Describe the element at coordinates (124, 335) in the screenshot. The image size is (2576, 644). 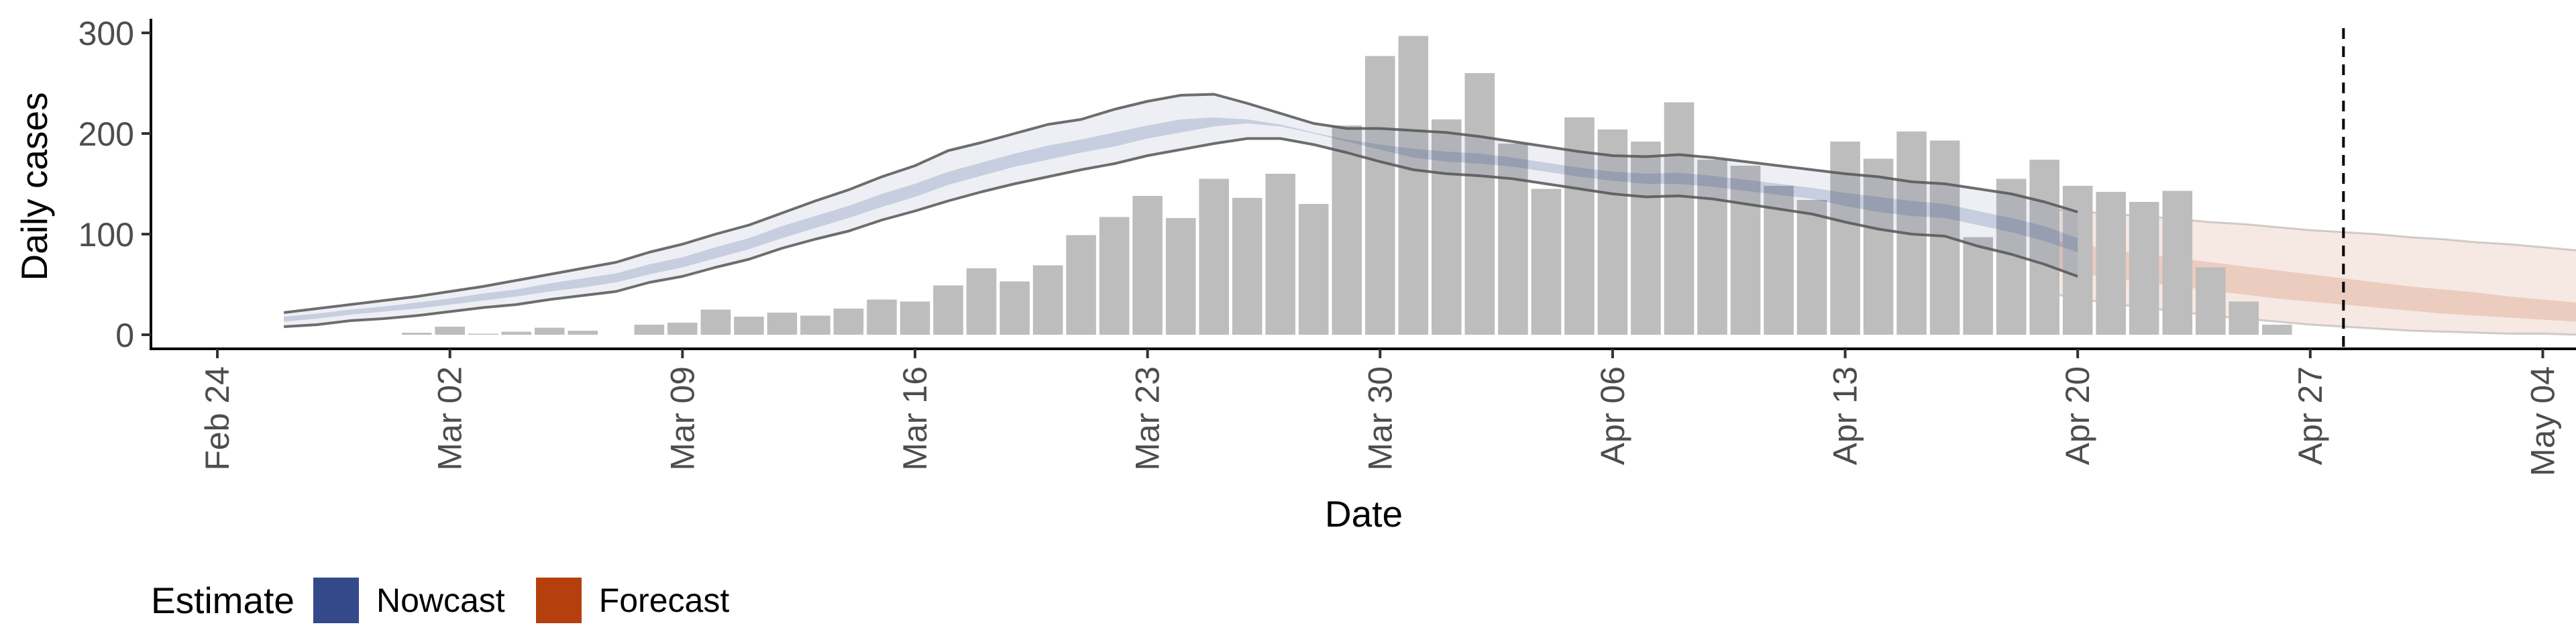
I see `y-tick-label: 0` at that location.